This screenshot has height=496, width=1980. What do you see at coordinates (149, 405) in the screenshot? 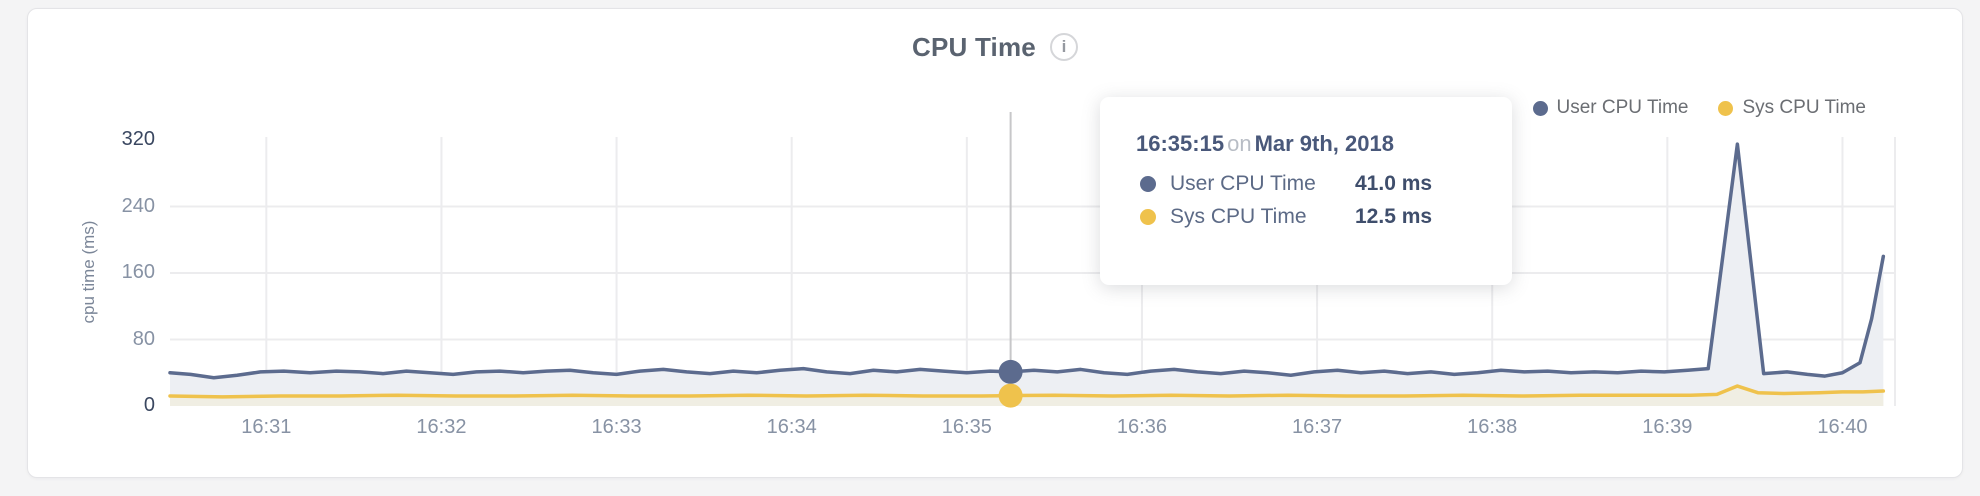
I see `y-tick-label: 0` at bounding box center [149, 405].